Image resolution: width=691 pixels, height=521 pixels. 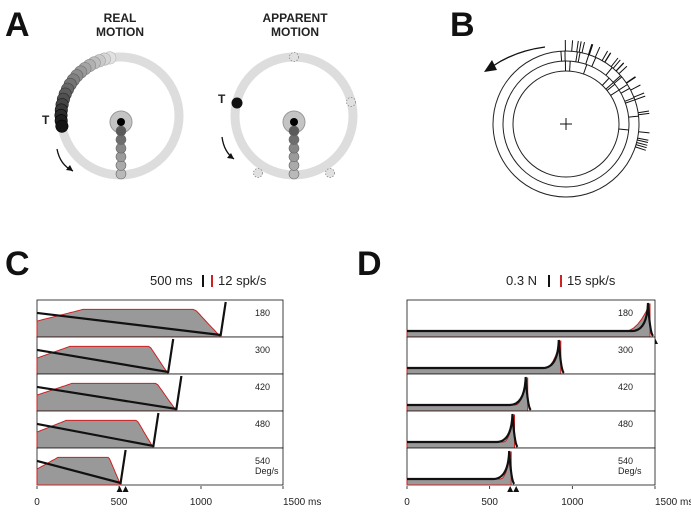 I want to click on real-arrowhead-icon, so click(x=69, y=168).